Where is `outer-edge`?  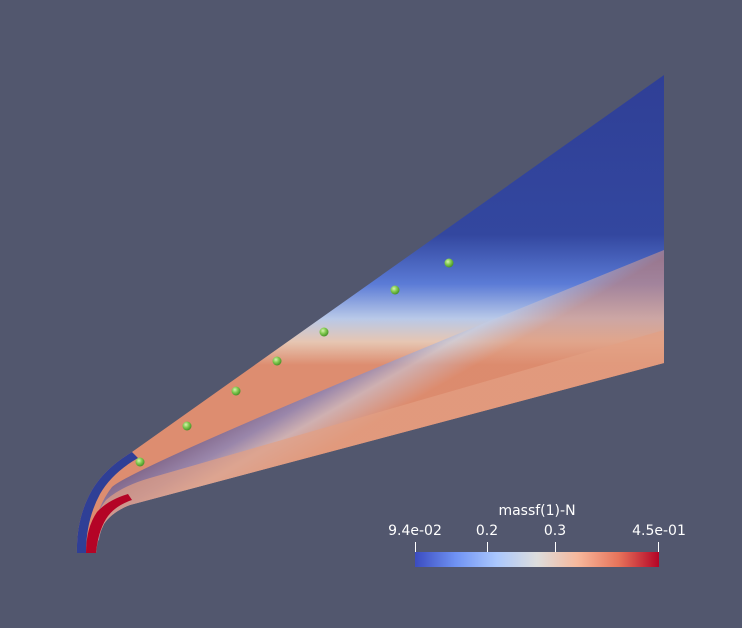
outer-edge is located at coordinates (107, 502).